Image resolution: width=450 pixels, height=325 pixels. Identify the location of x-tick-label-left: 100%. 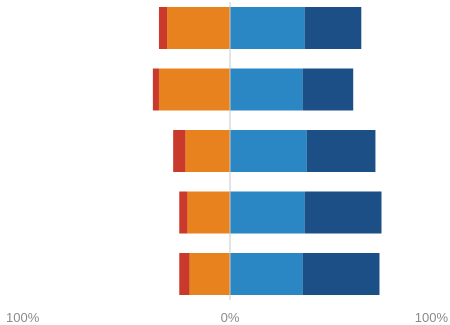
(23, 317).